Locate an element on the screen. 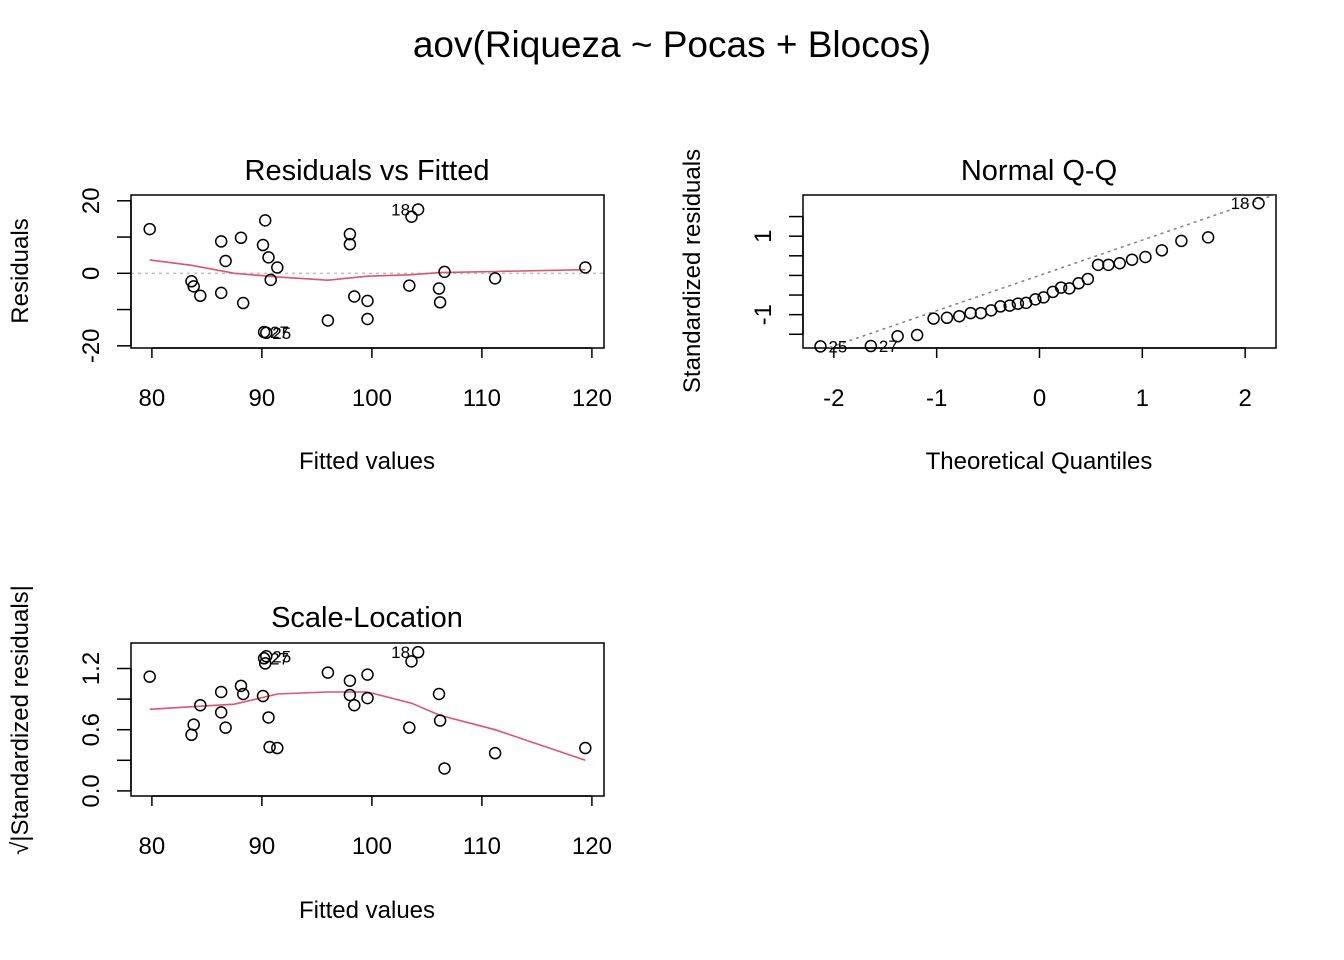 The image size is (1344, 960). scale-location-frame is located at coordinates (367, 719).